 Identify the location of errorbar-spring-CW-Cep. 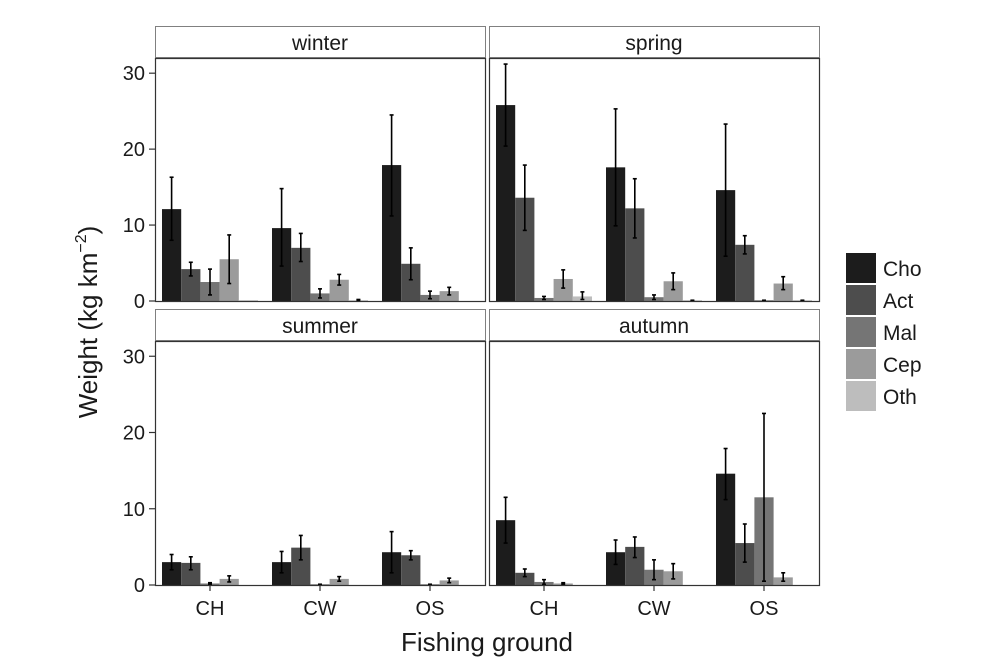
(673, 281).